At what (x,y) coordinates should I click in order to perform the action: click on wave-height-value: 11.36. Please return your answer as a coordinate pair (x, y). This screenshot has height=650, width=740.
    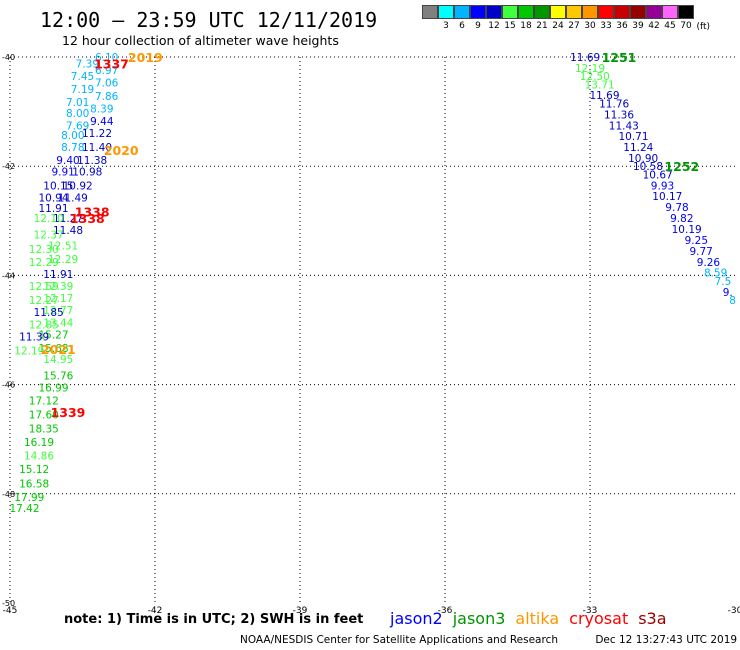
    Looking at the image, I should click on (619, 115).